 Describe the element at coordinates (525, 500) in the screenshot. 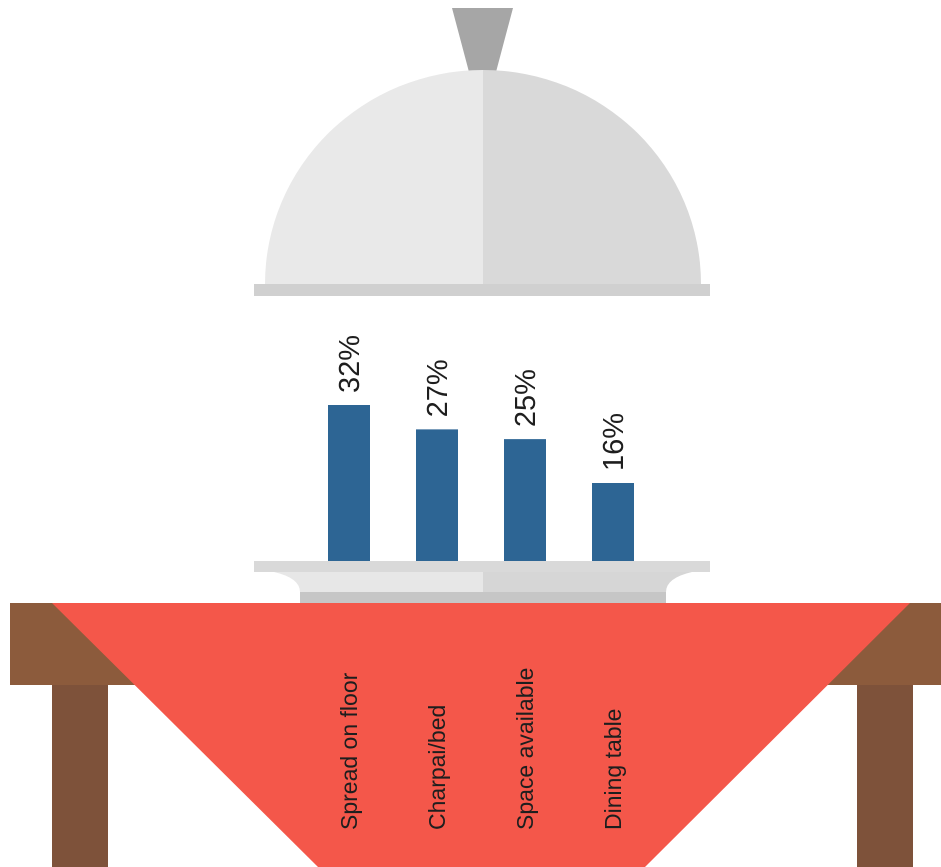

I see `bar-space-available` at that location.